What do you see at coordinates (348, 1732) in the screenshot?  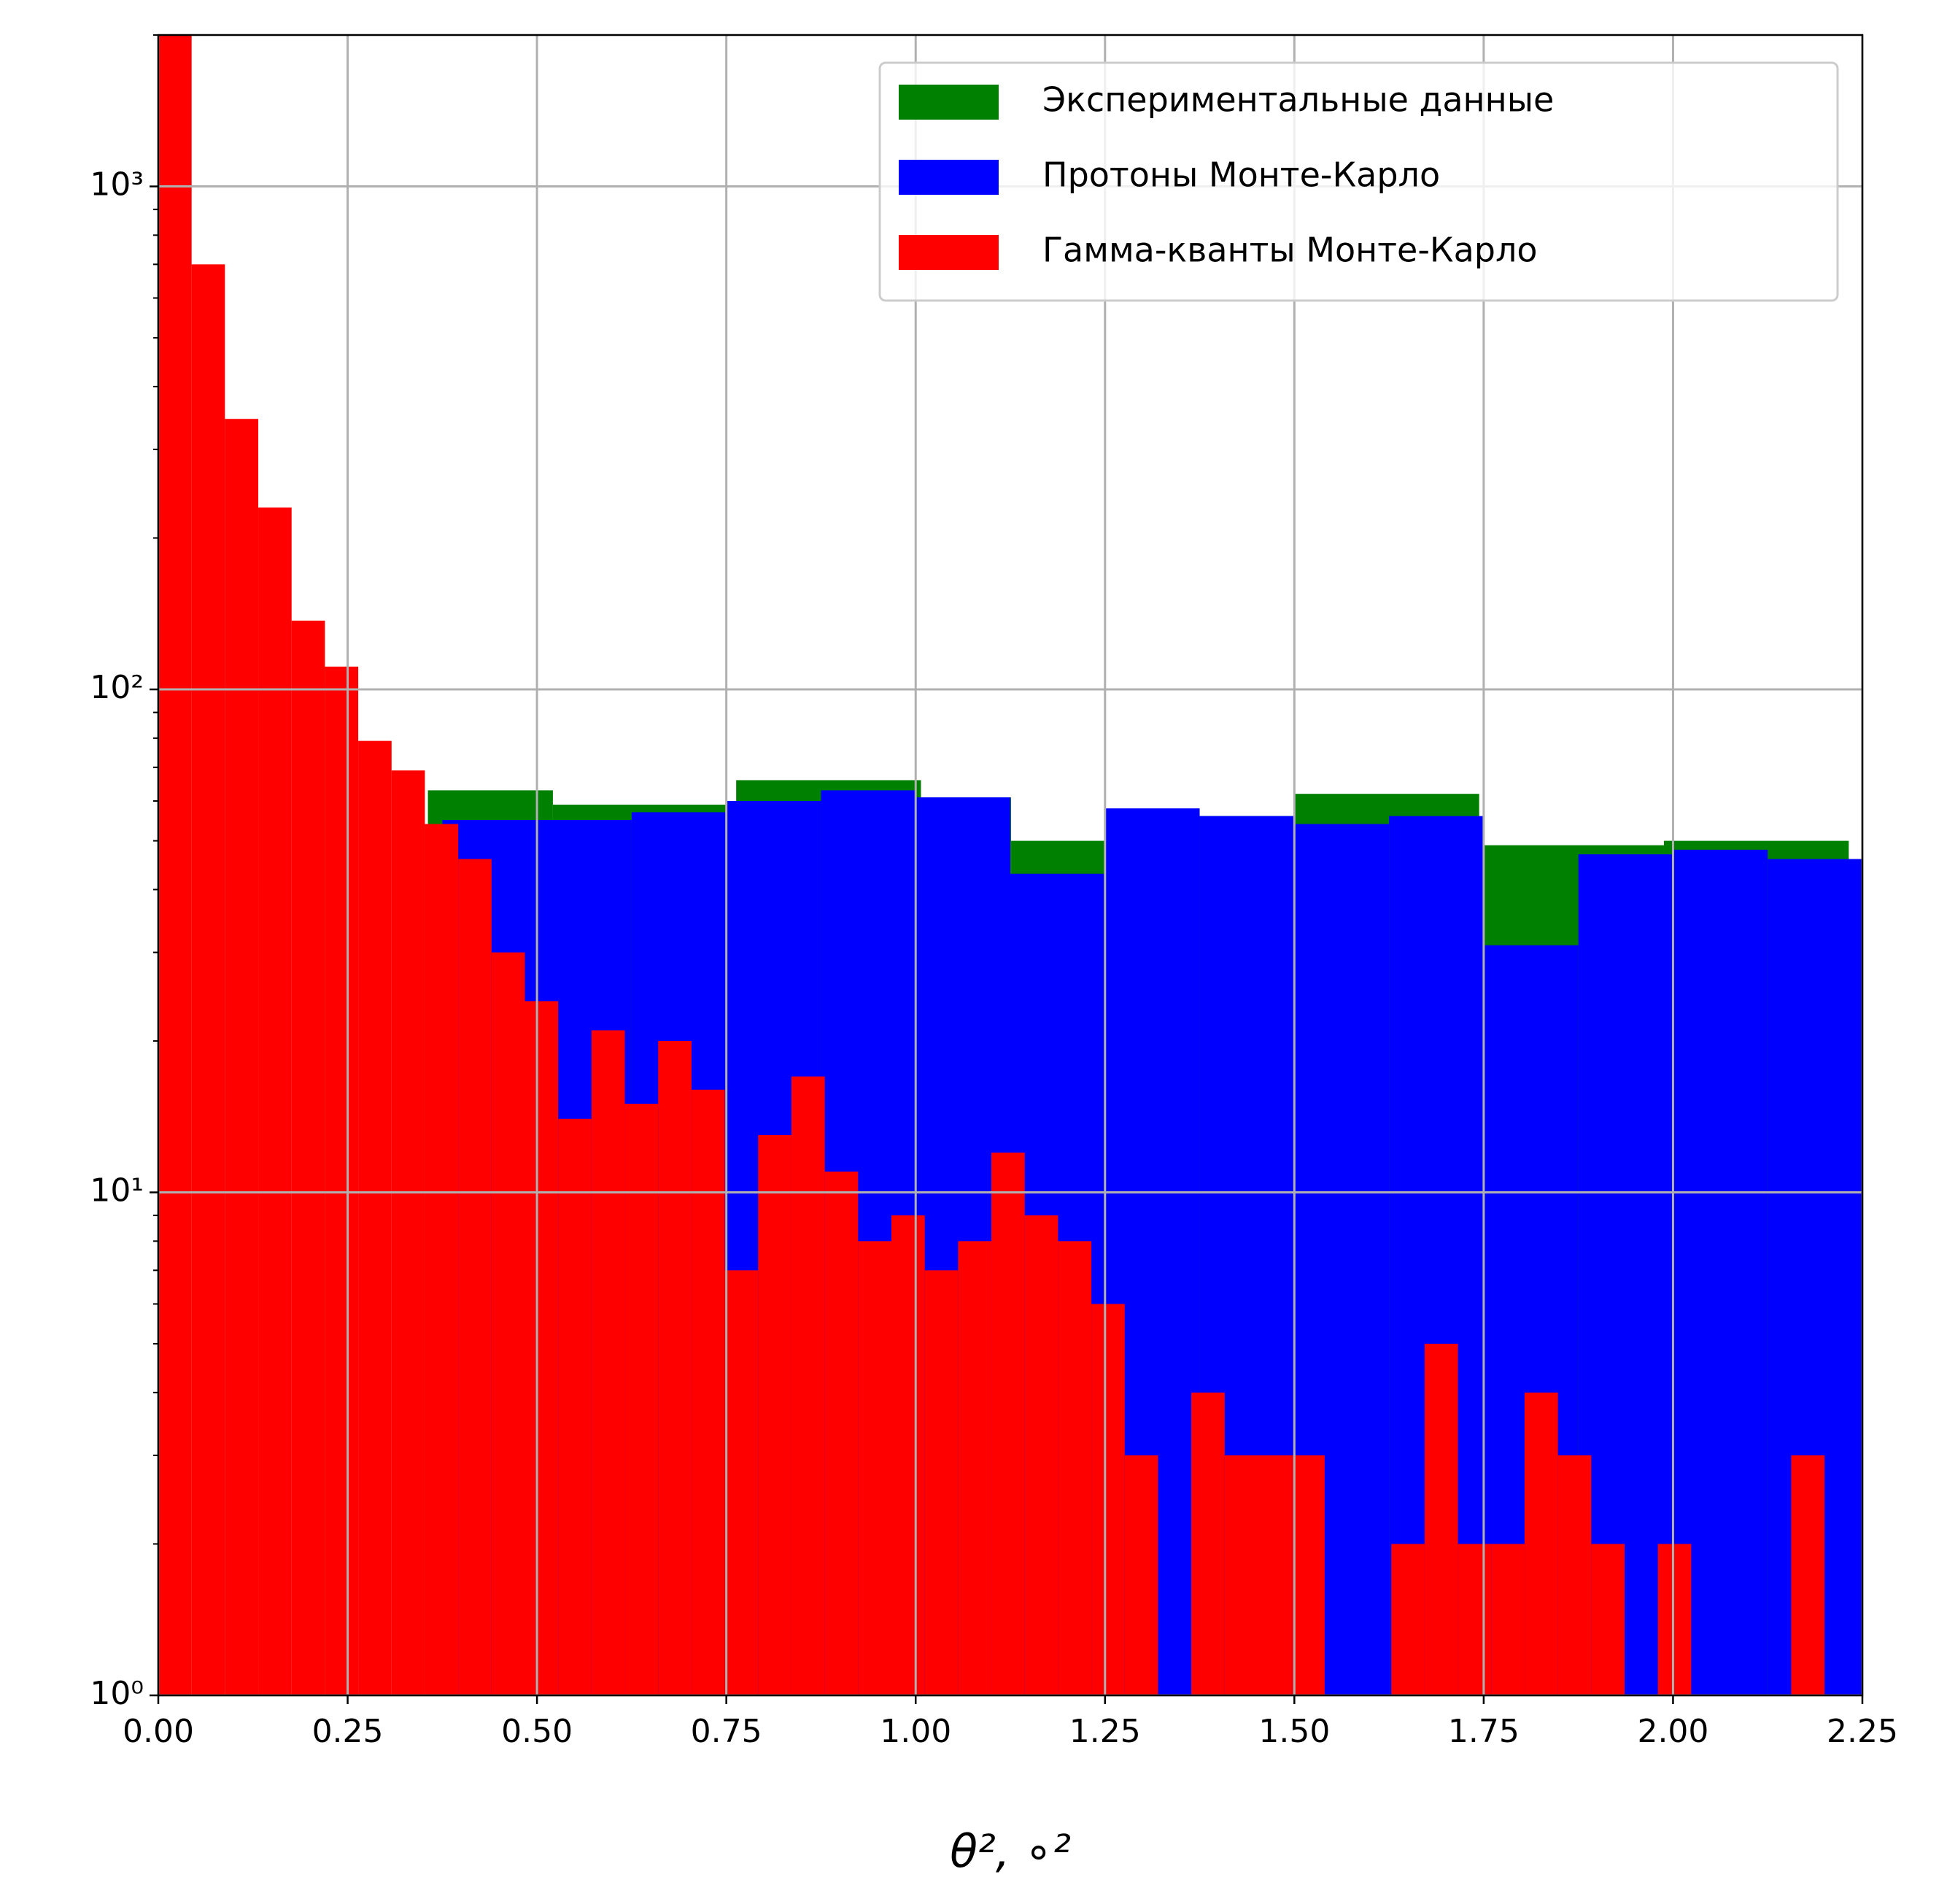 I see `x-tick-label: 0.25` at bounding box center [348, 1732].